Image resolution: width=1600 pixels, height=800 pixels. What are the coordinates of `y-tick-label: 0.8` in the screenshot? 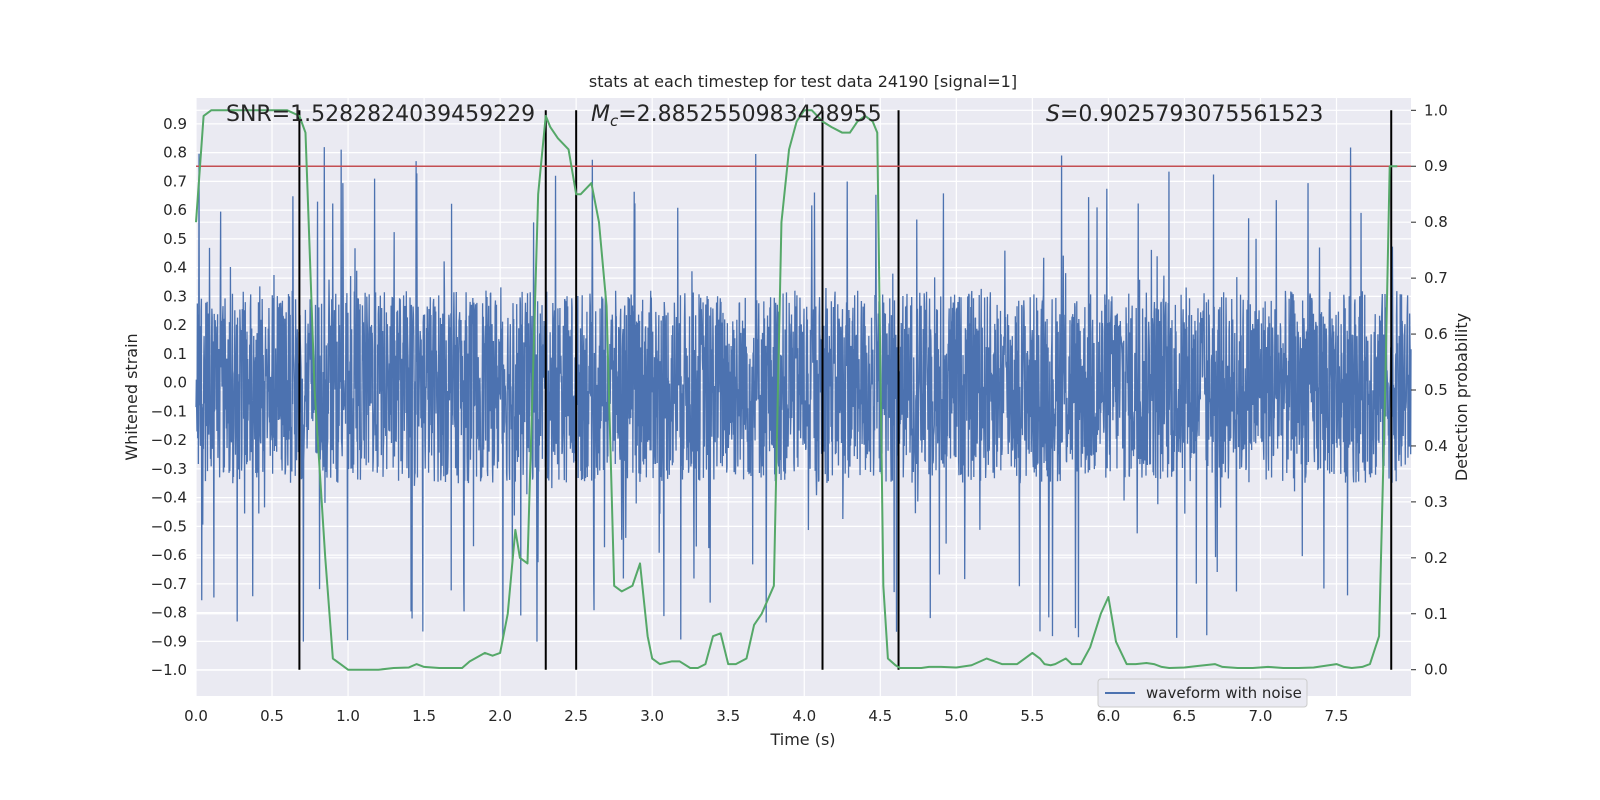 It's located at (175, 153).